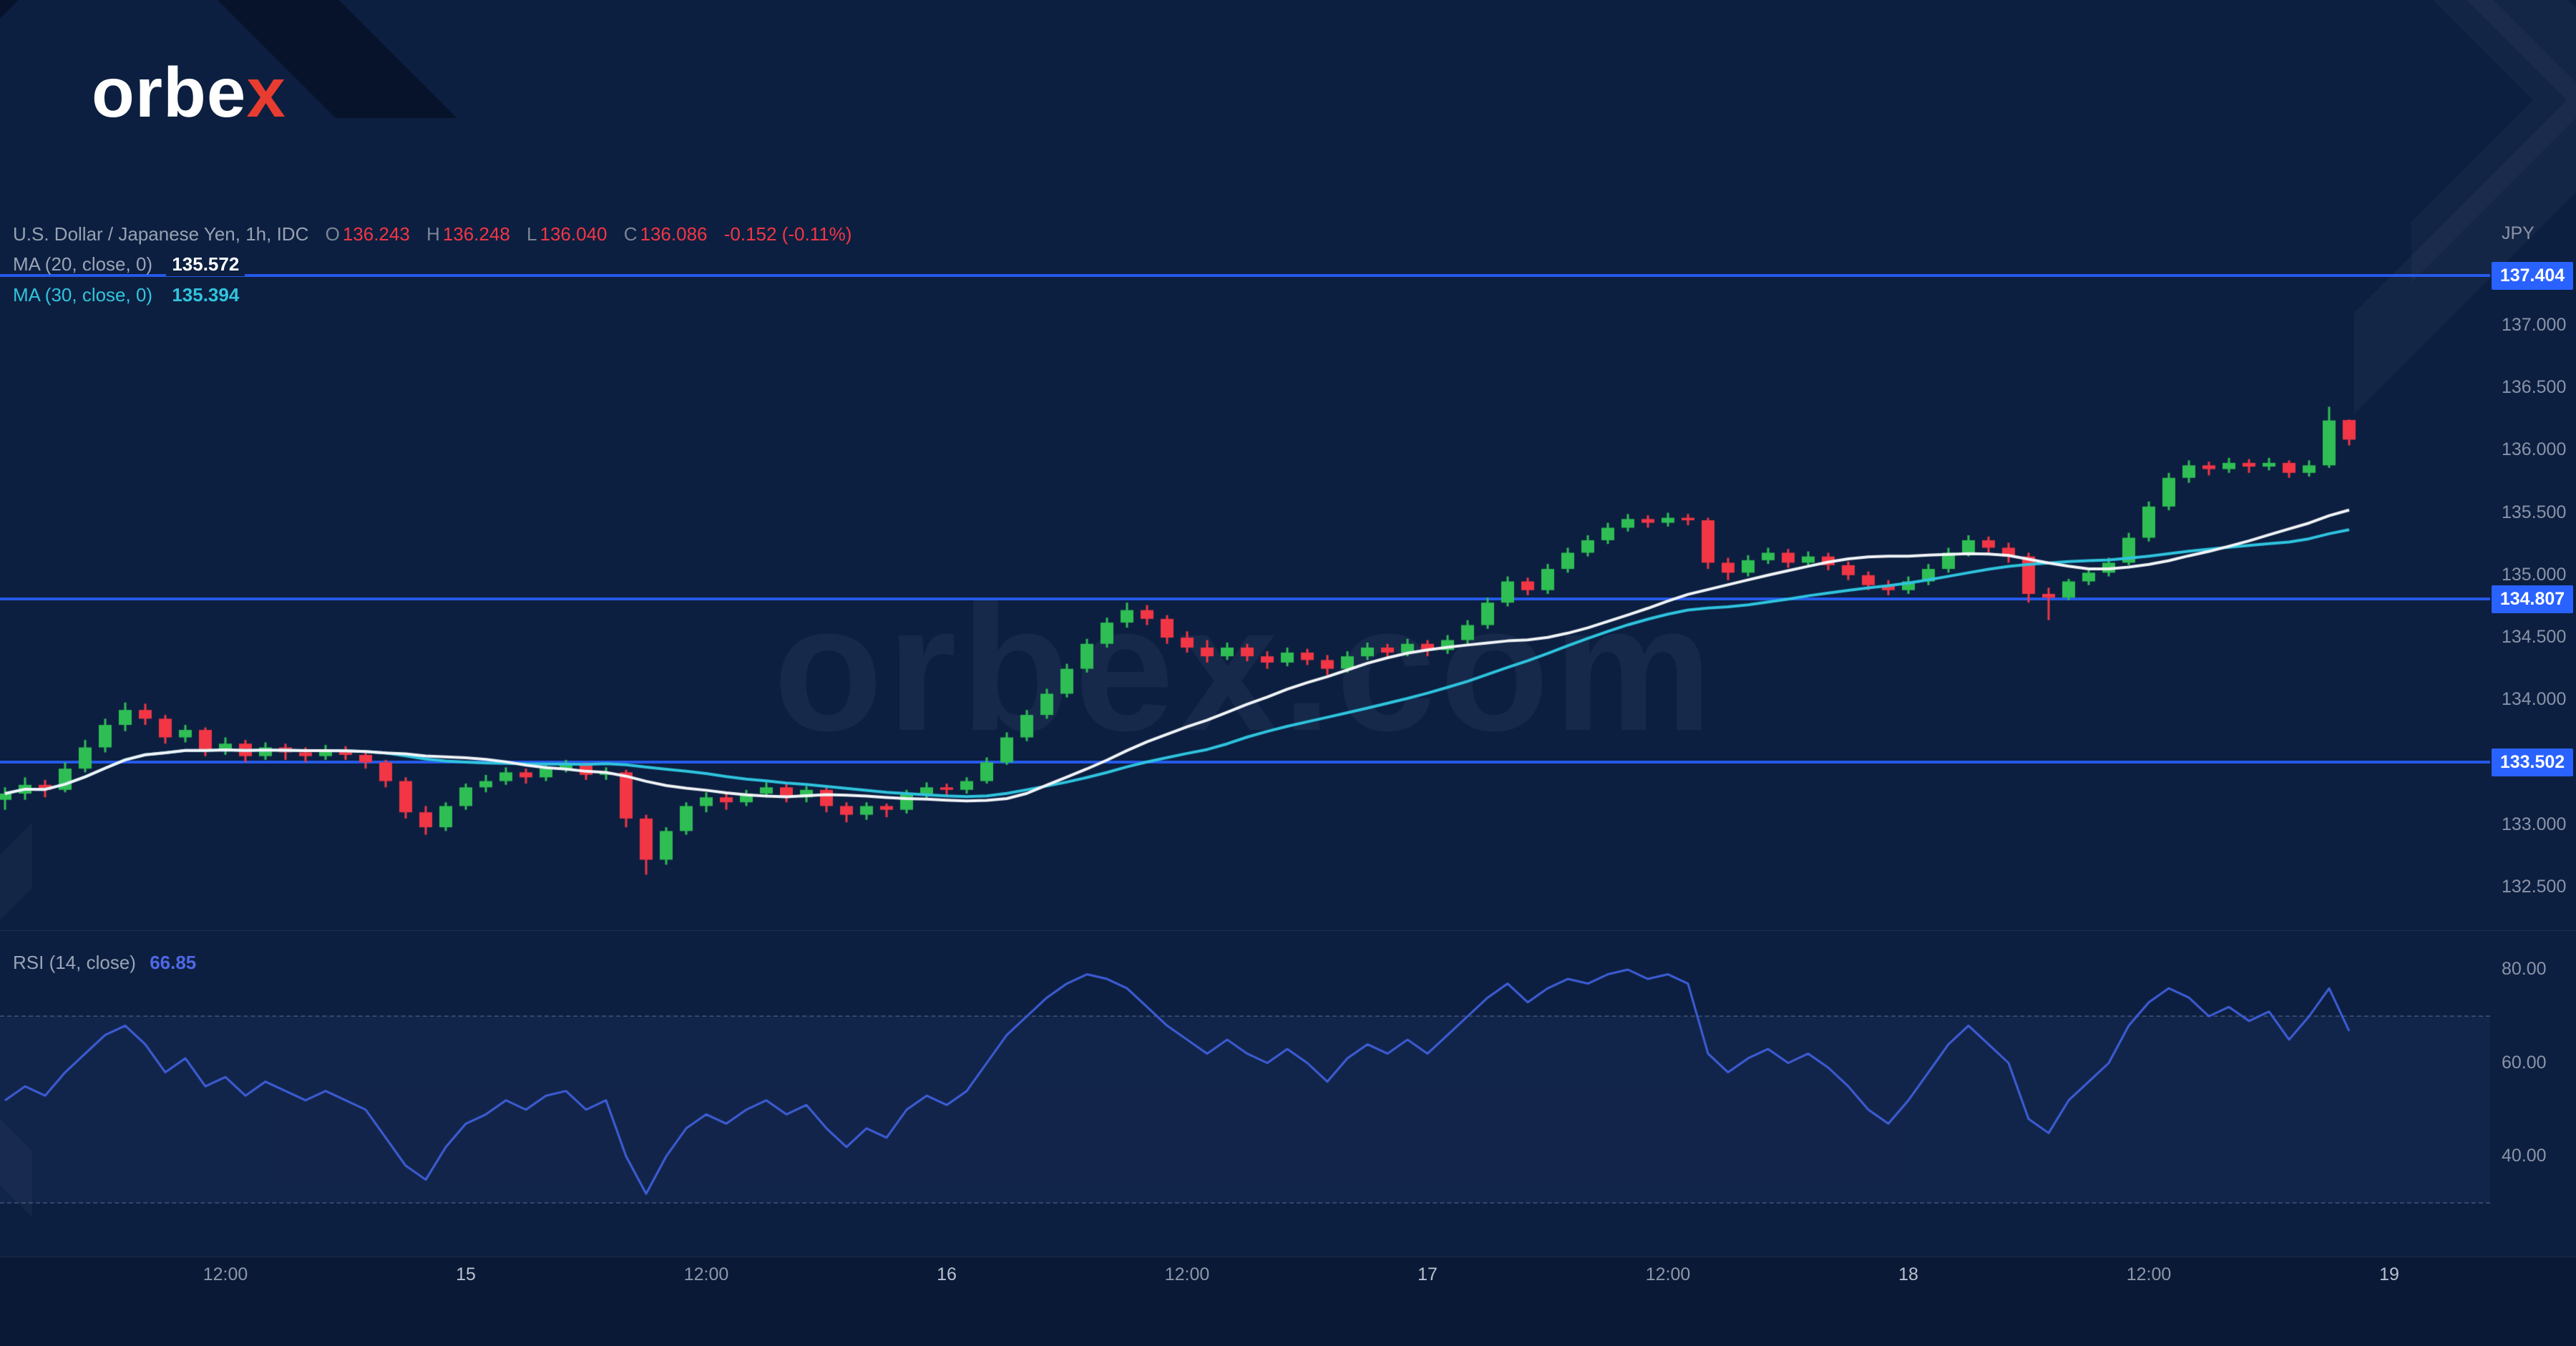 Image resolution: width=2576 pixels, height=1346 pixels. I want to click on ma20-value: 135.572, so click(205, 264).